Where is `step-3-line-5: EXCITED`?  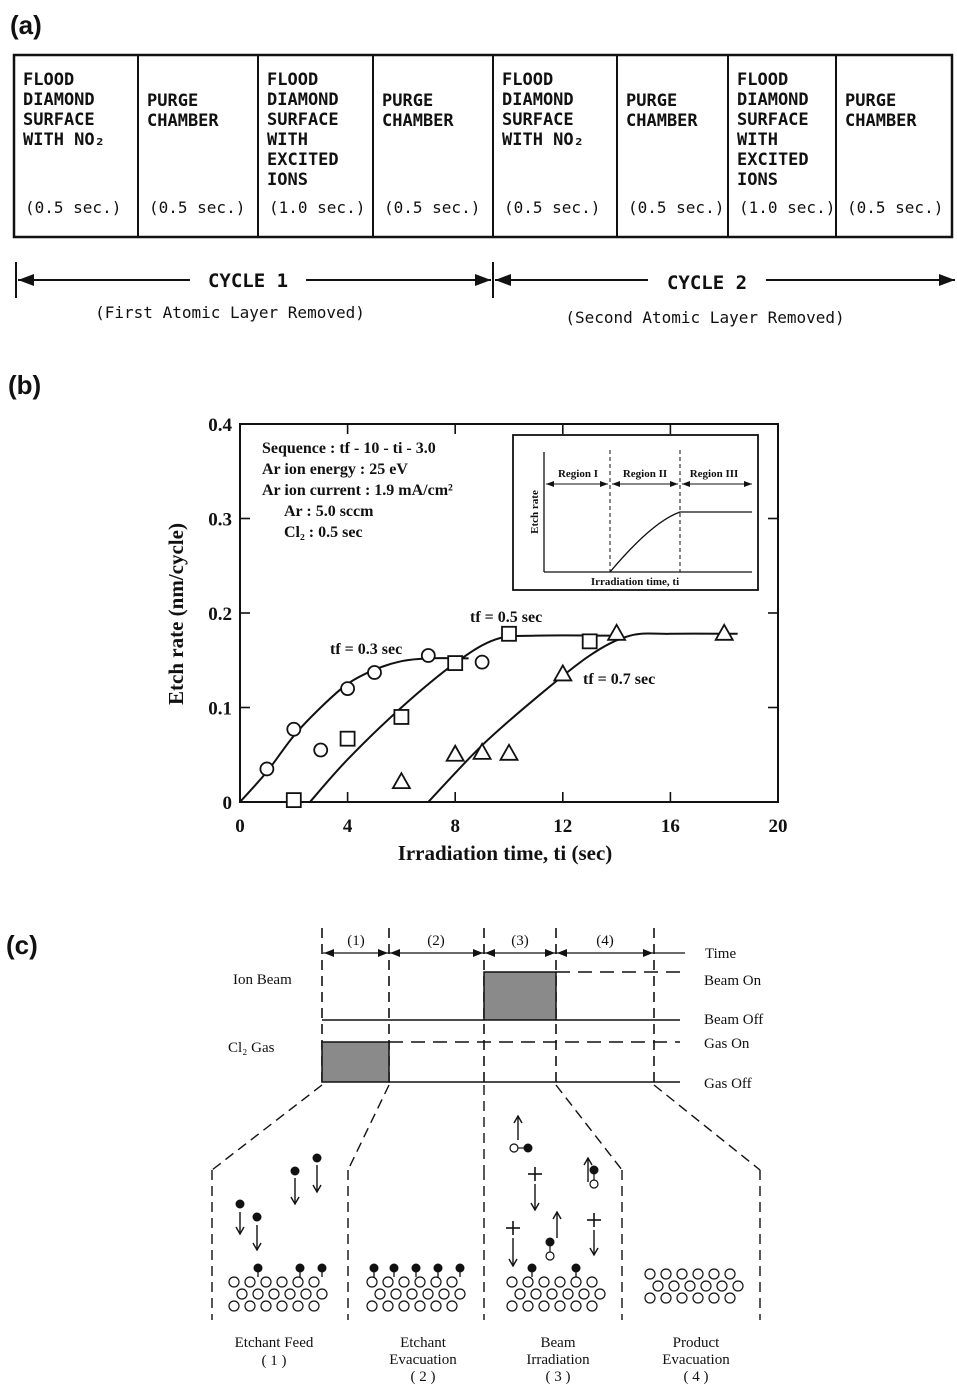
step-3-line-5: EXCITED is located at coordinates (303, 160).